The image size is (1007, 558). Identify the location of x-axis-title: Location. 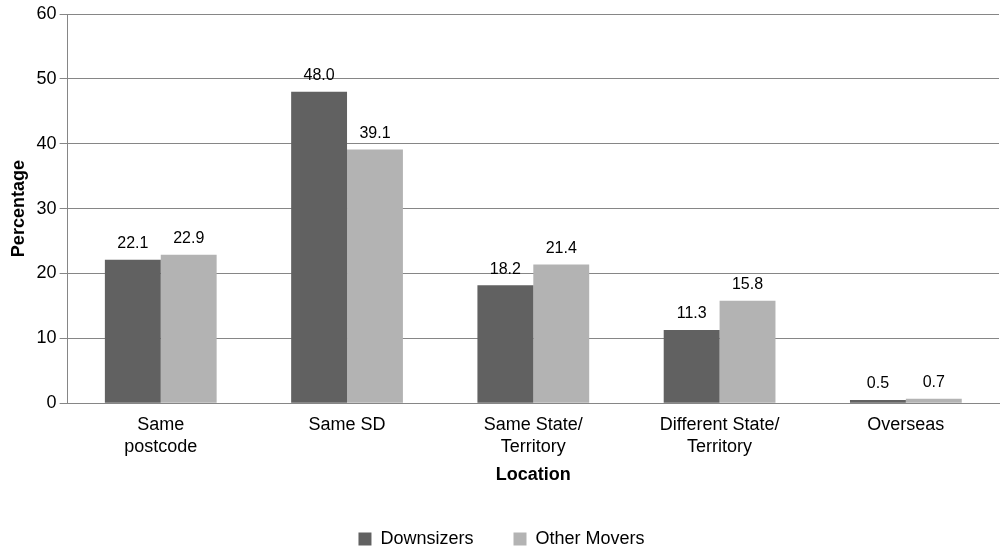
(533, 474).